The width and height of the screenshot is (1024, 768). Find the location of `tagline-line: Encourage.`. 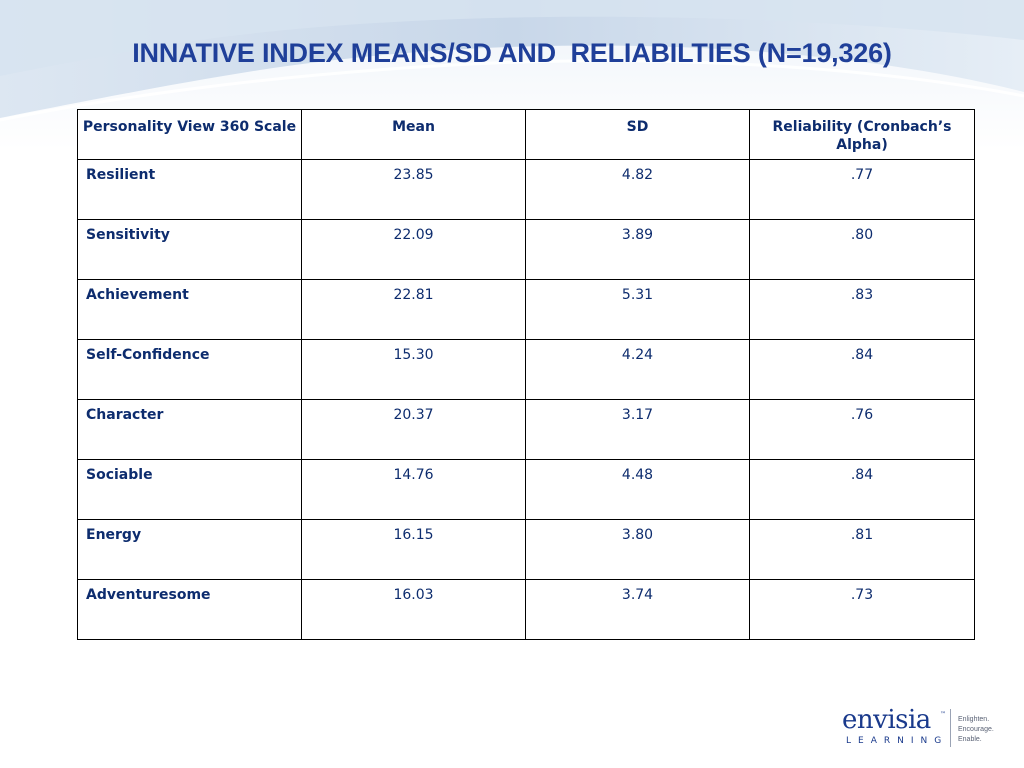

tagline-line: Encourage. is located at coordinates (976, 729).